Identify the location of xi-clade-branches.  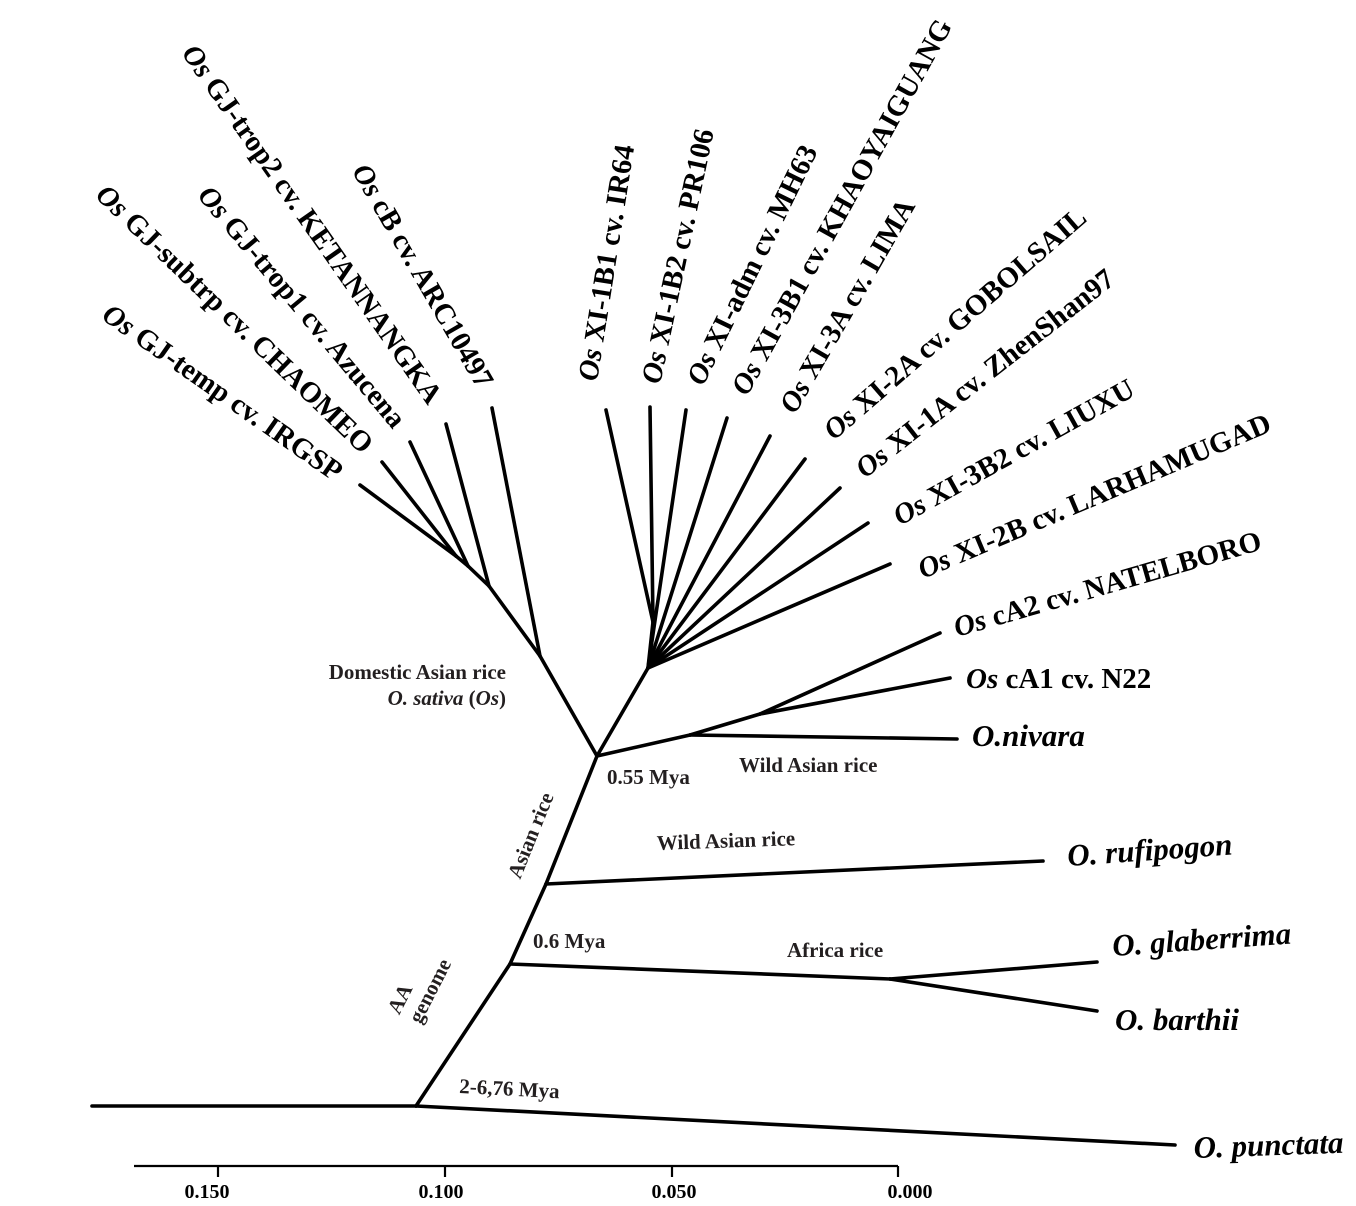
(743, 581).